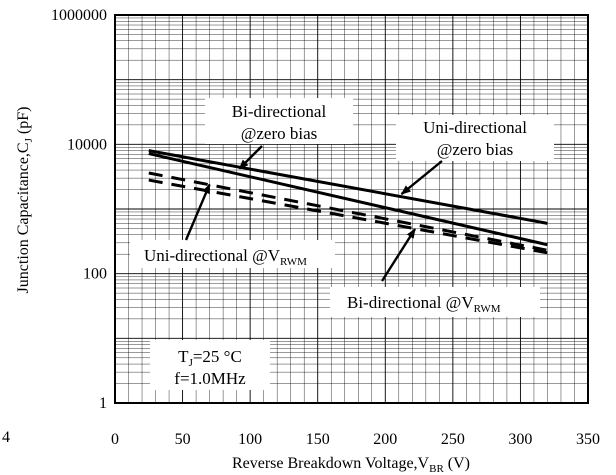  Describe the element at coordinates (79, 209) in the screenshot. I see `y-tick-labels: 1 100 10000 1000000` at that location.